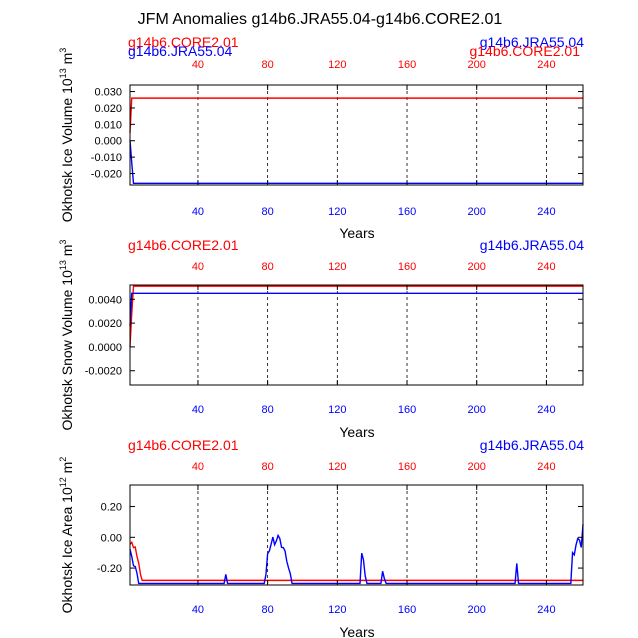 This screenshot has height=638, width=638. I want to click on y-tick-label: 0.010, so click(108, 125).